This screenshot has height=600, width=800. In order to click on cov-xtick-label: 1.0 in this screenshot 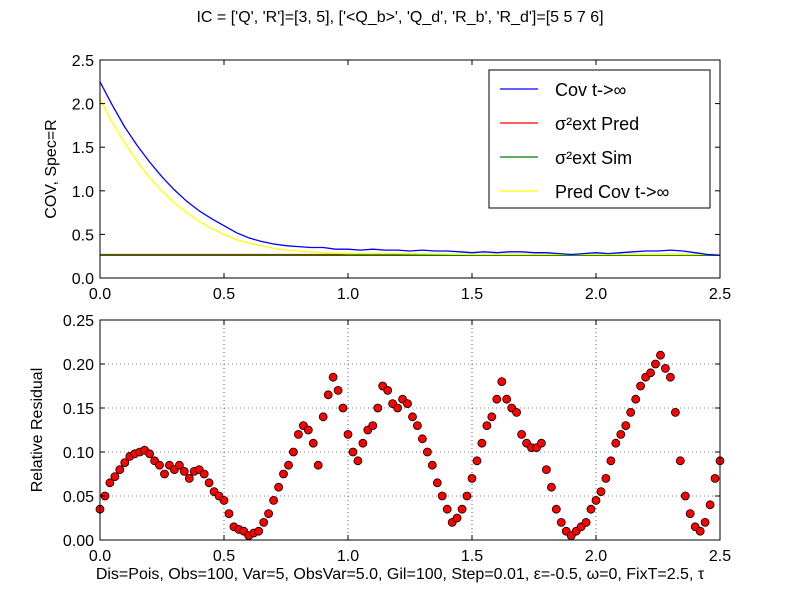, I will do `click(348, 294)`.